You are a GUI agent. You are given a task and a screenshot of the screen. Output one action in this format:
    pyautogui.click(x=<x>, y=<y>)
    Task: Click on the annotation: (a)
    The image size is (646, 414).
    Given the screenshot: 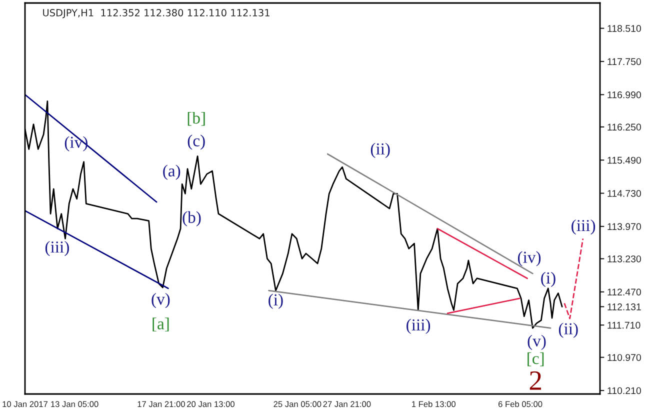 What is the action you would take?
    pyautogui.click(x=171, y=172)
    